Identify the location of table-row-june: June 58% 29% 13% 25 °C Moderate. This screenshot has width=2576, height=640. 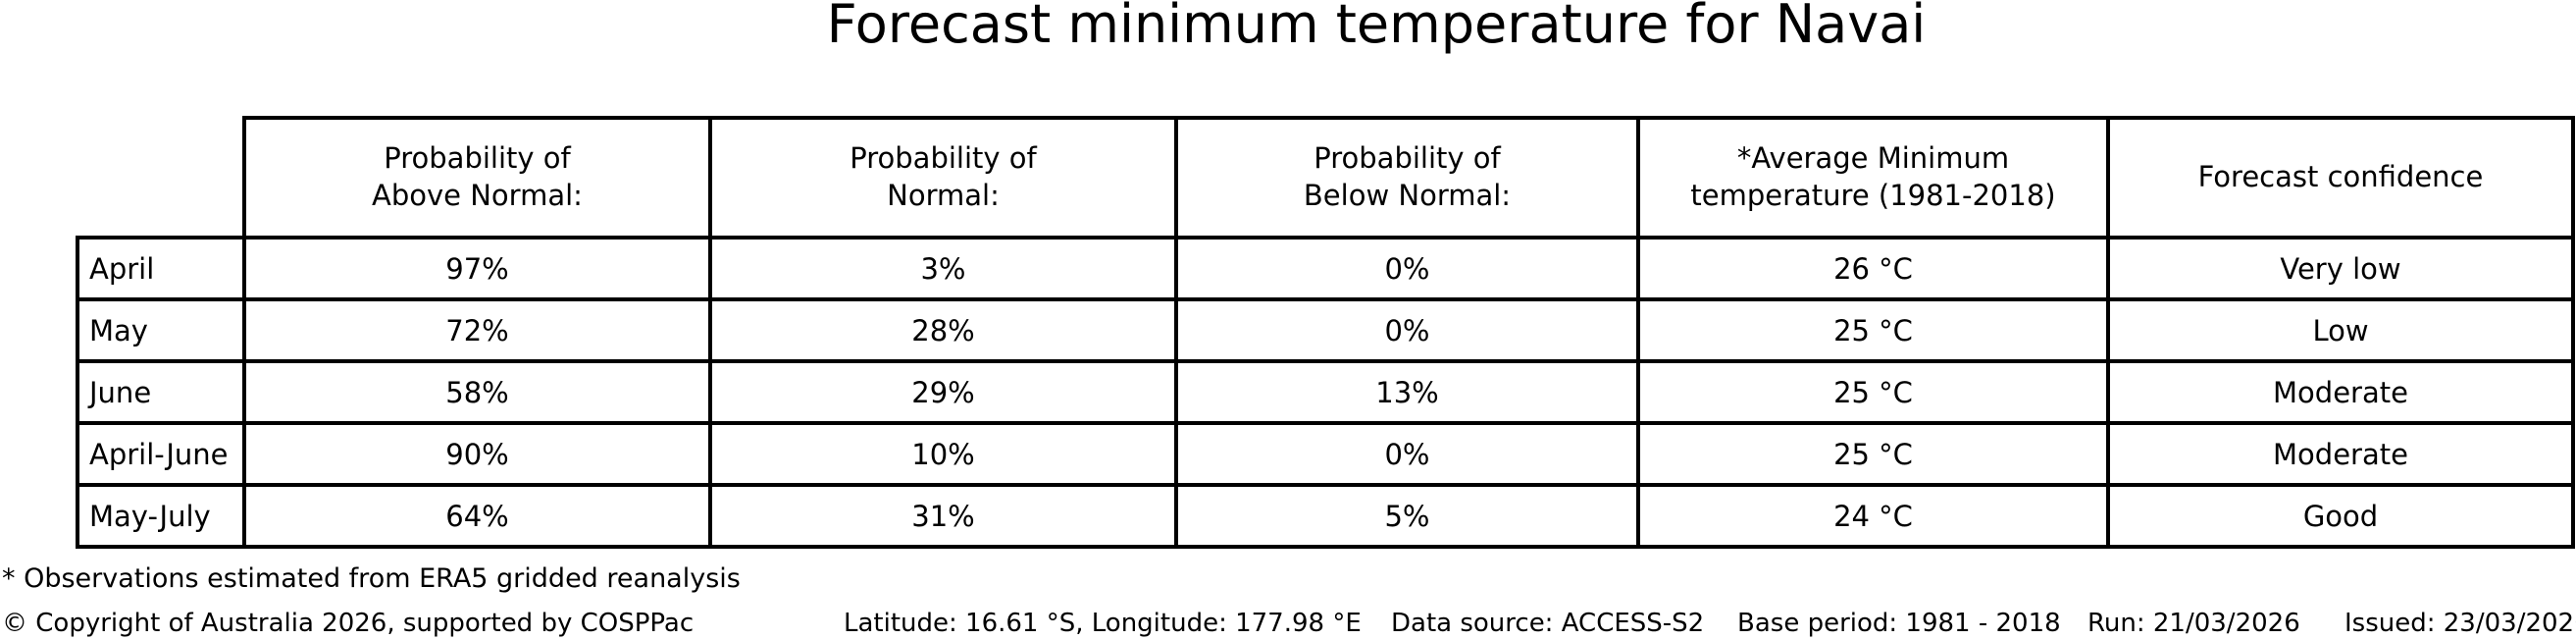
(1325, 392).